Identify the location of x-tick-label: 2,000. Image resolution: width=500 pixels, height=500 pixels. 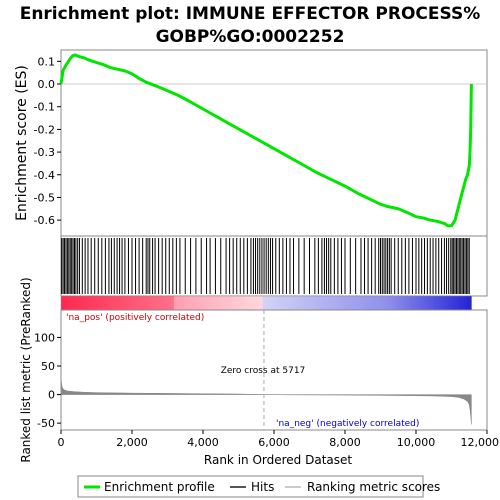
(132, 442).